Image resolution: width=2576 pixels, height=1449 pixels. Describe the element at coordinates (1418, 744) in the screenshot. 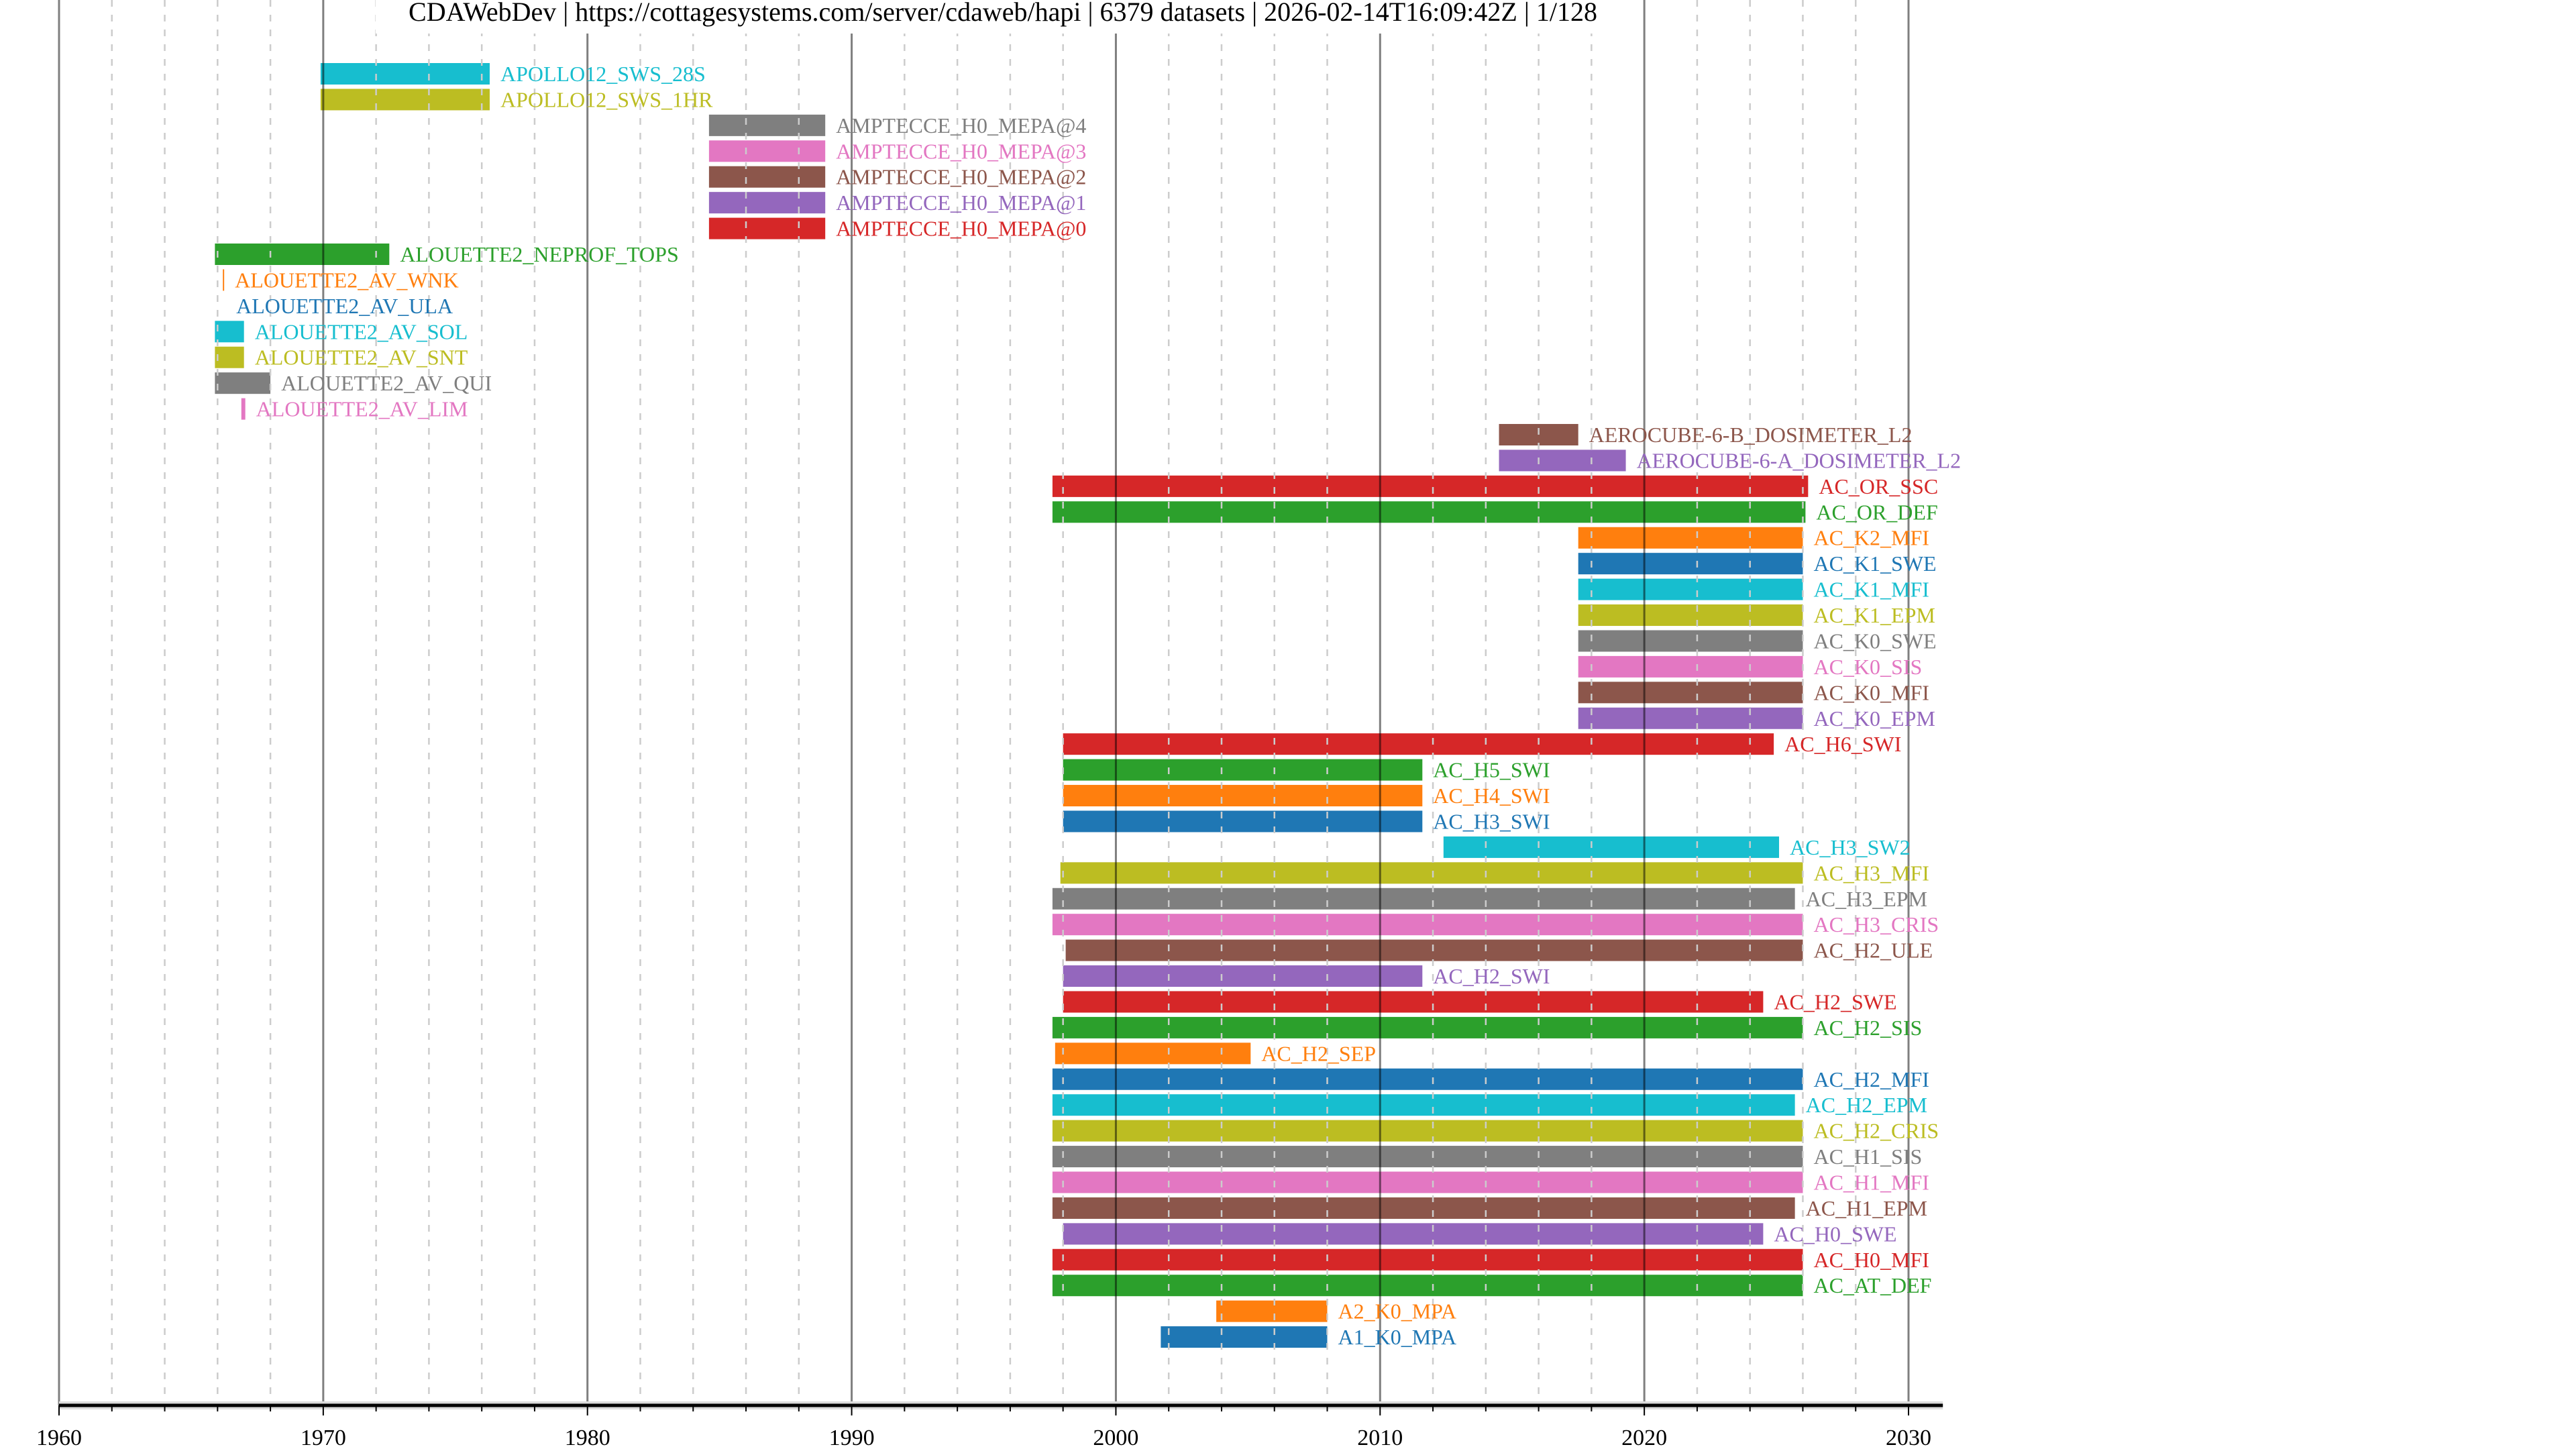

I see `bar-AC_H6_SWI` at that location.